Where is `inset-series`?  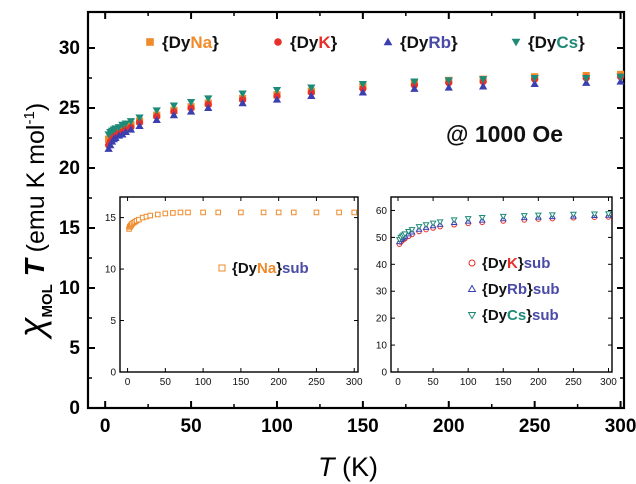
inset-series is located at coordinates (504, 227).